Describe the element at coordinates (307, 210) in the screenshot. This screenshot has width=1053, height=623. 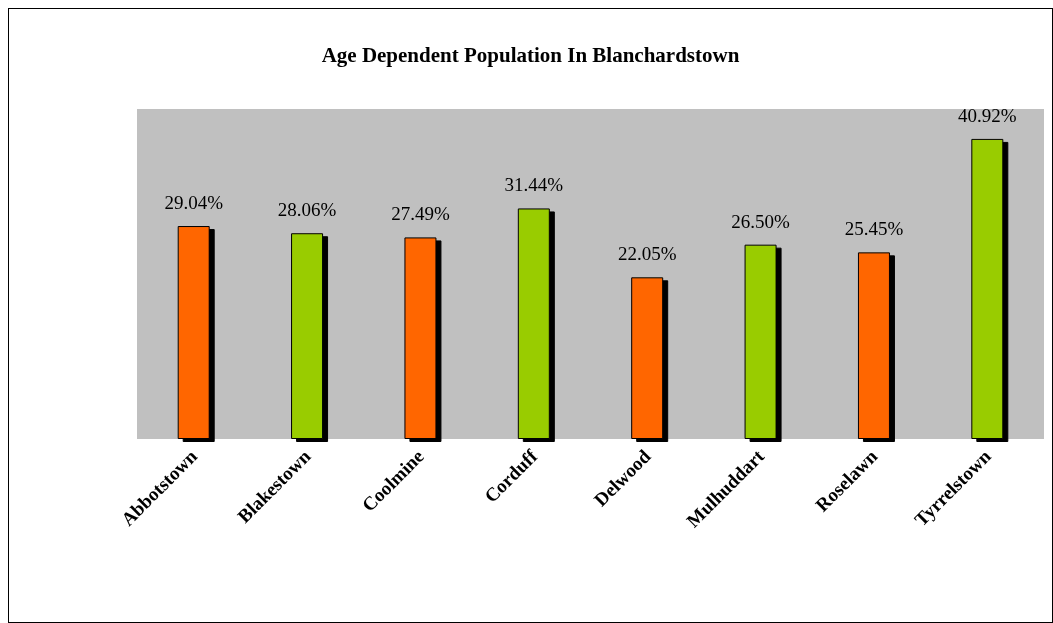
I see `data-label: 28.06%` at that location.